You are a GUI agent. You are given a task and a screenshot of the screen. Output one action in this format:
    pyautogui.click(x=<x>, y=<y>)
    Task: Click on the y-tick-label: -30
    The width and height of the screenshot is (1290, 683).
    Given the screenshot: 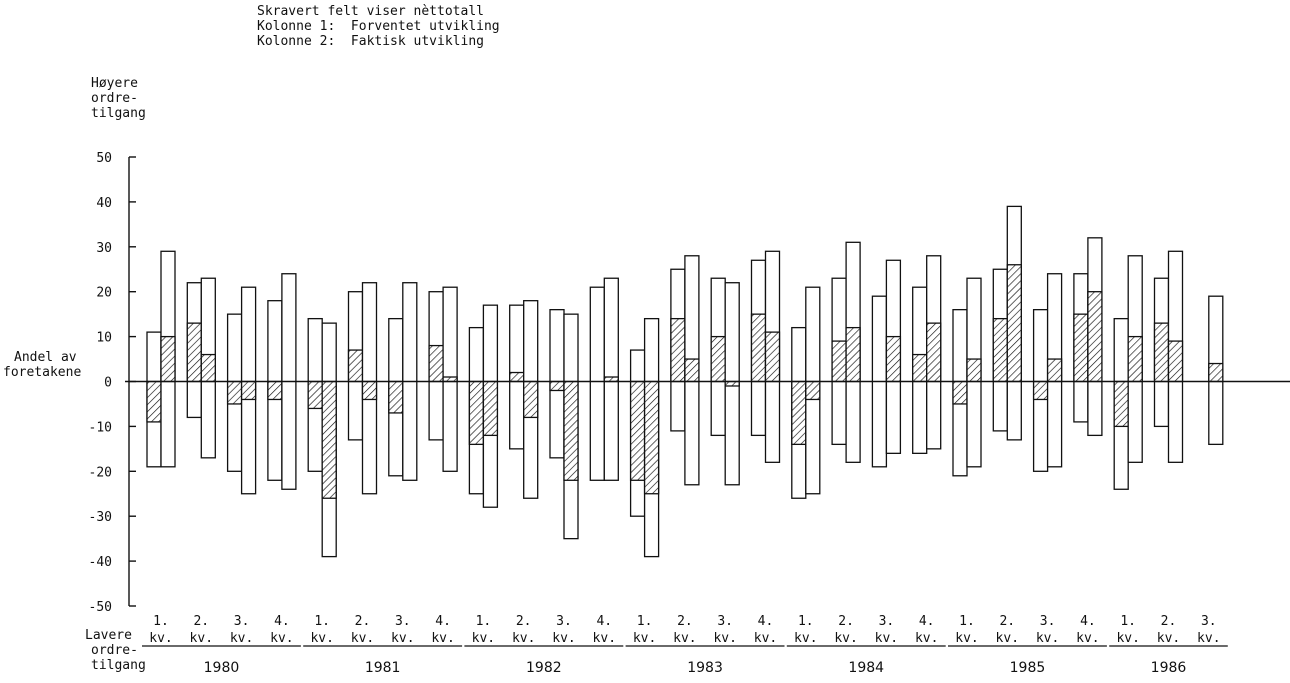 What is the action you would take?
    pyautogui.click(x=100, y=517)
    